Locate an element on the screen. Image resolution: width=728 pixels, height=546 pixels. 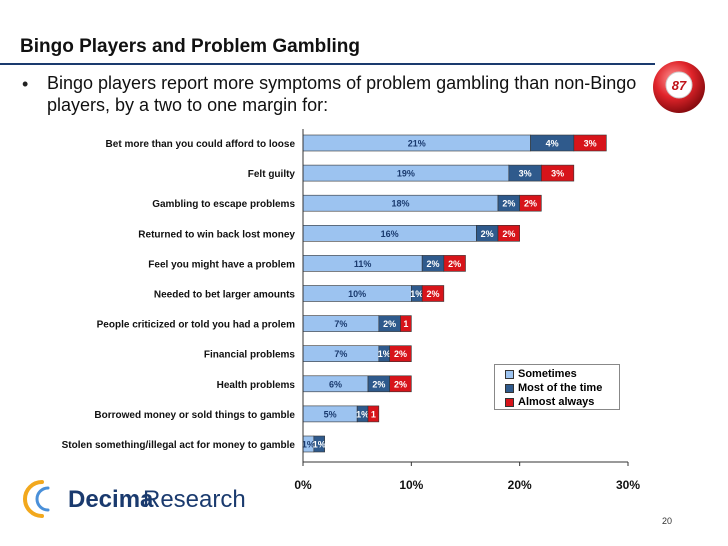
bingo-ball-icon: 87 is located at coordinates (679, 87).